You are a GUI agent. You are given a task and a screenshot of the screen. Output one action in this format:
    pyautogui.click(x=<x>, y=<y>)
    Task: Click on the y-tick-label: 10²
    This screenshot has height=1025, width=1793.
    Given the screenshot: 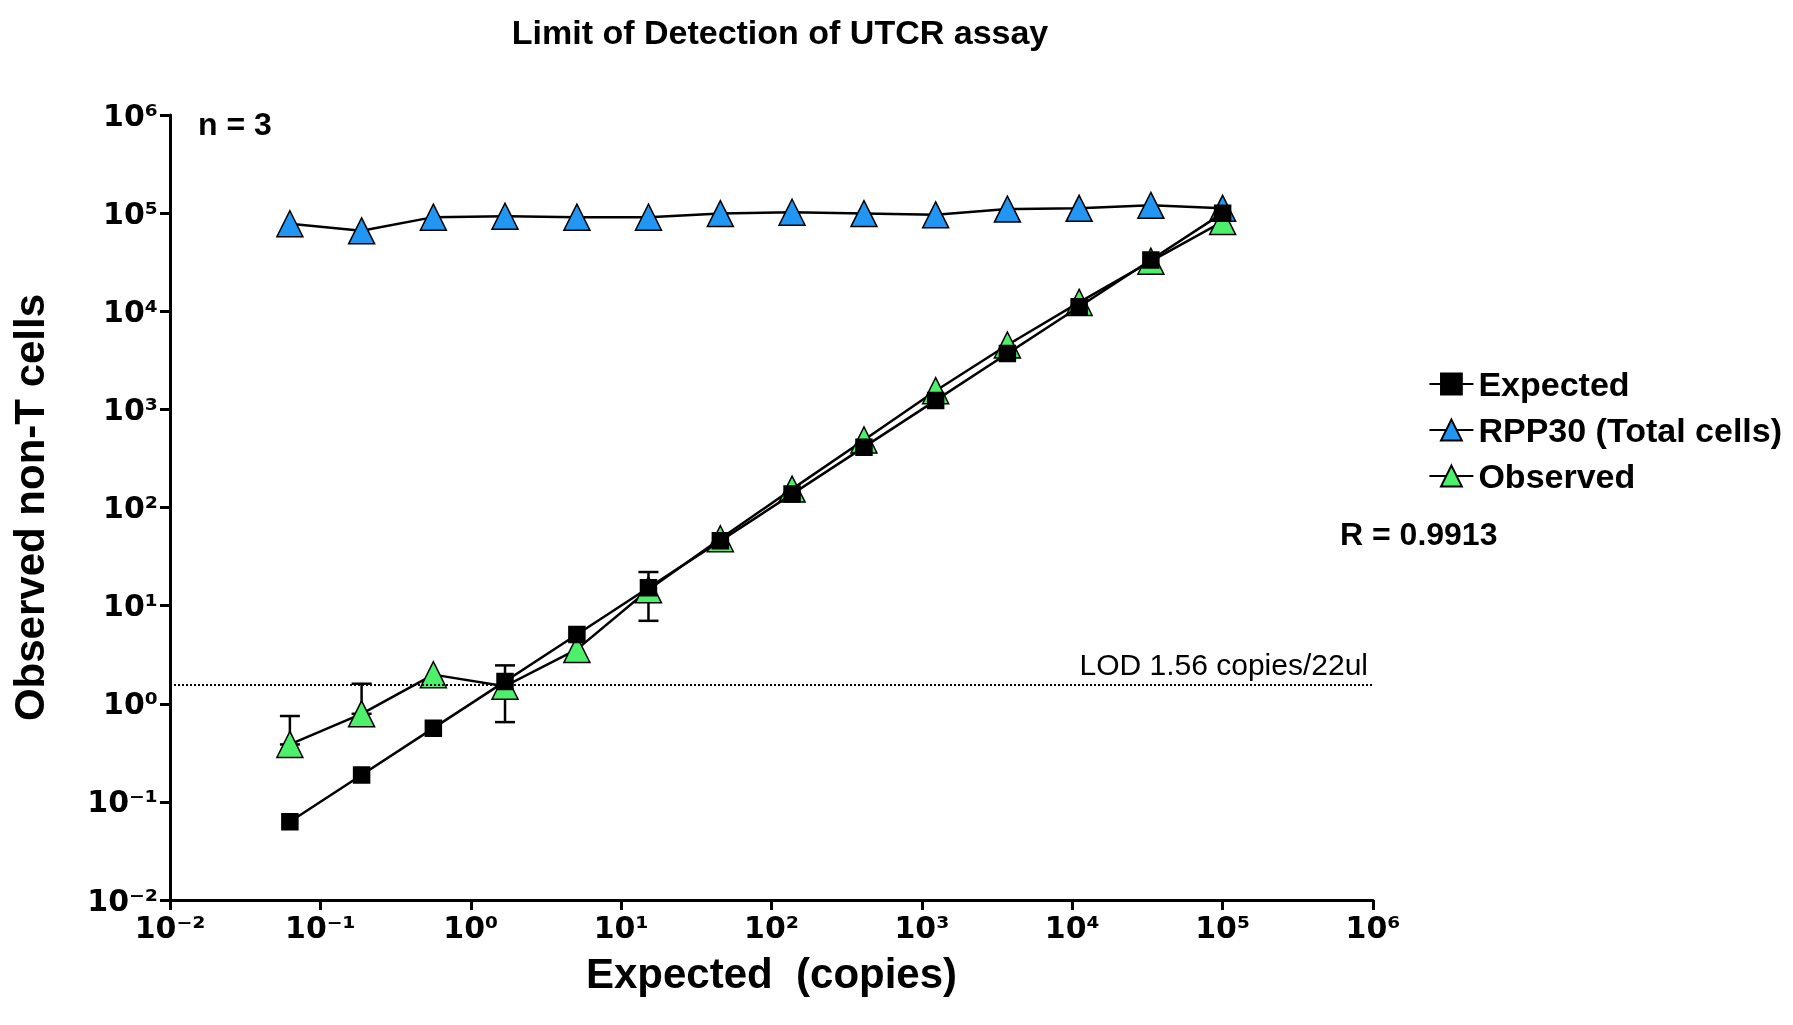 What is the action you would take?
    pyautogui.click(x=130, y=507)
    